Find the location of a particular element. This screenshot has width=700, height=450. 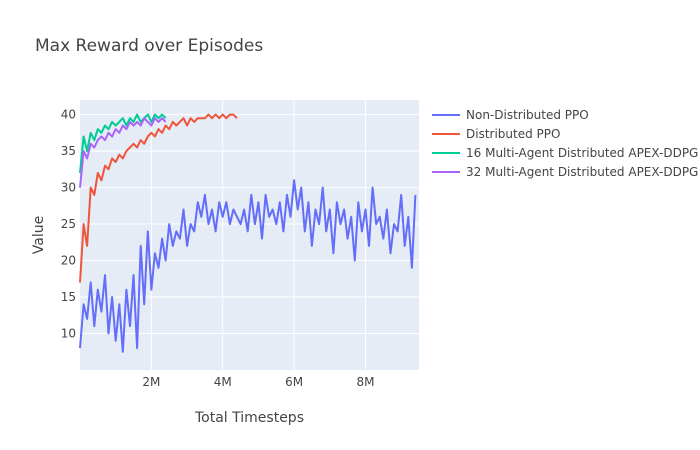

x-tick-label: 2M is located at coordinates (151, 382).